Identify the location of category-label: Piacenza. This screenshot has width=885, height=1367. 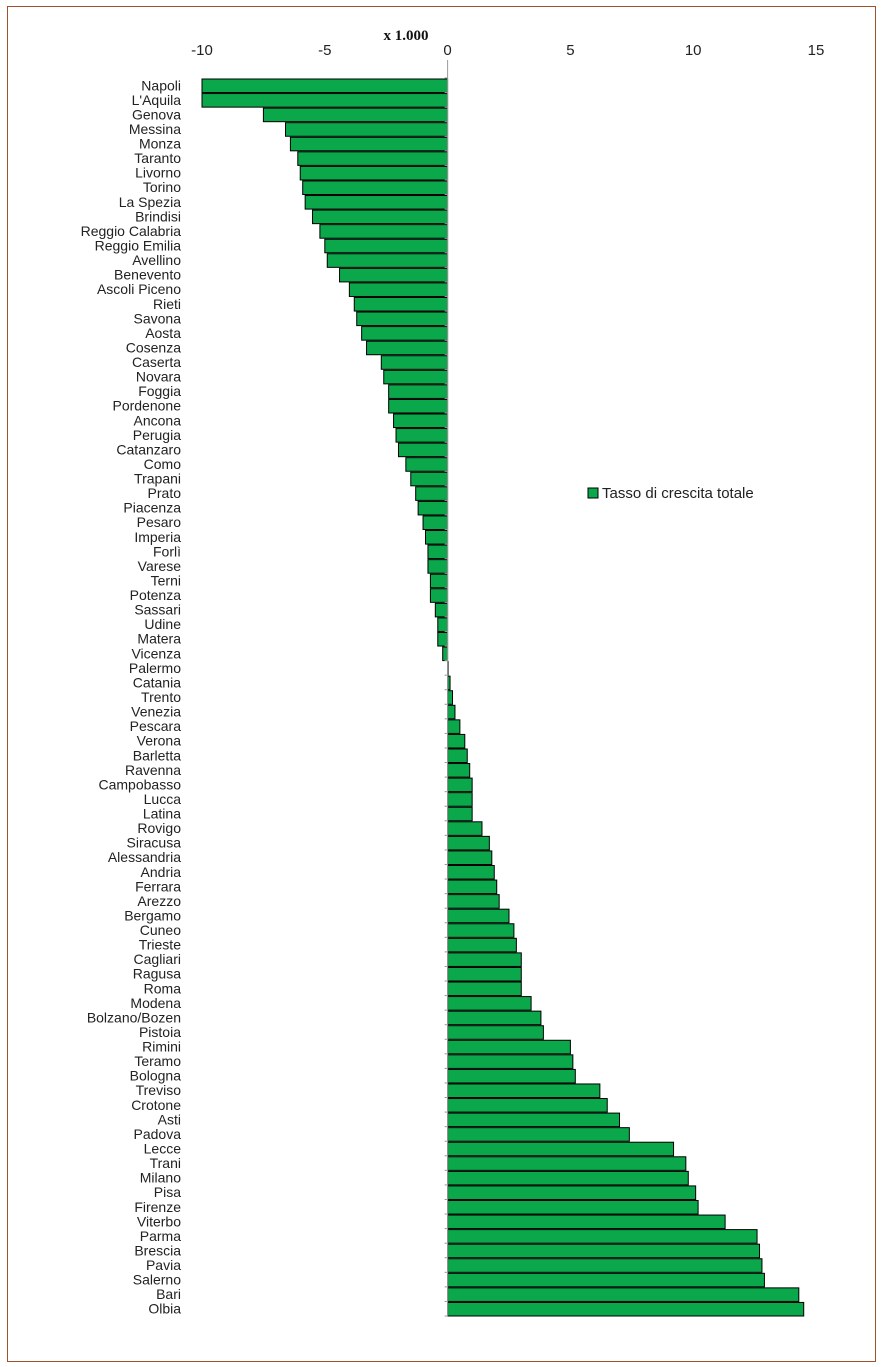
(152, 508).